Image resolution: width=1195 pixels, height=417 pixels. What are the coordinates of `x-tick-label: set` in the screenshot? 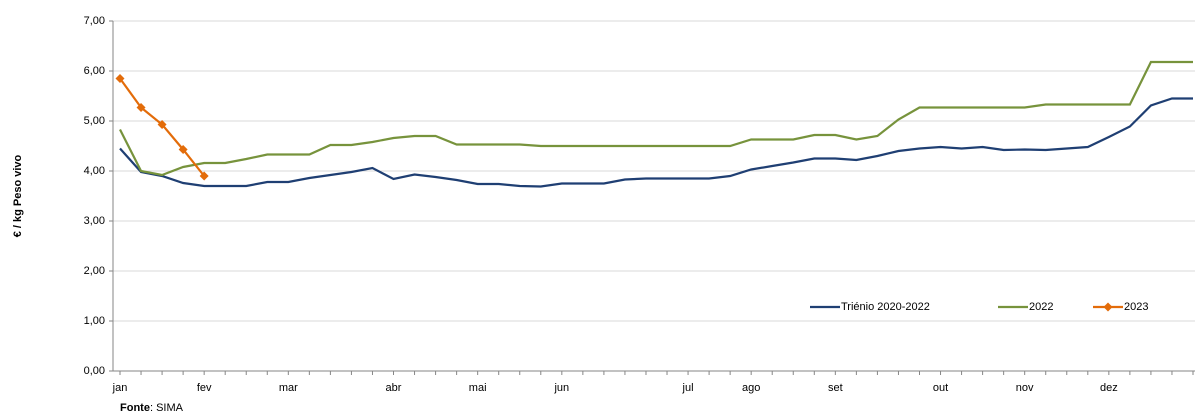 It's located at (835, 388).